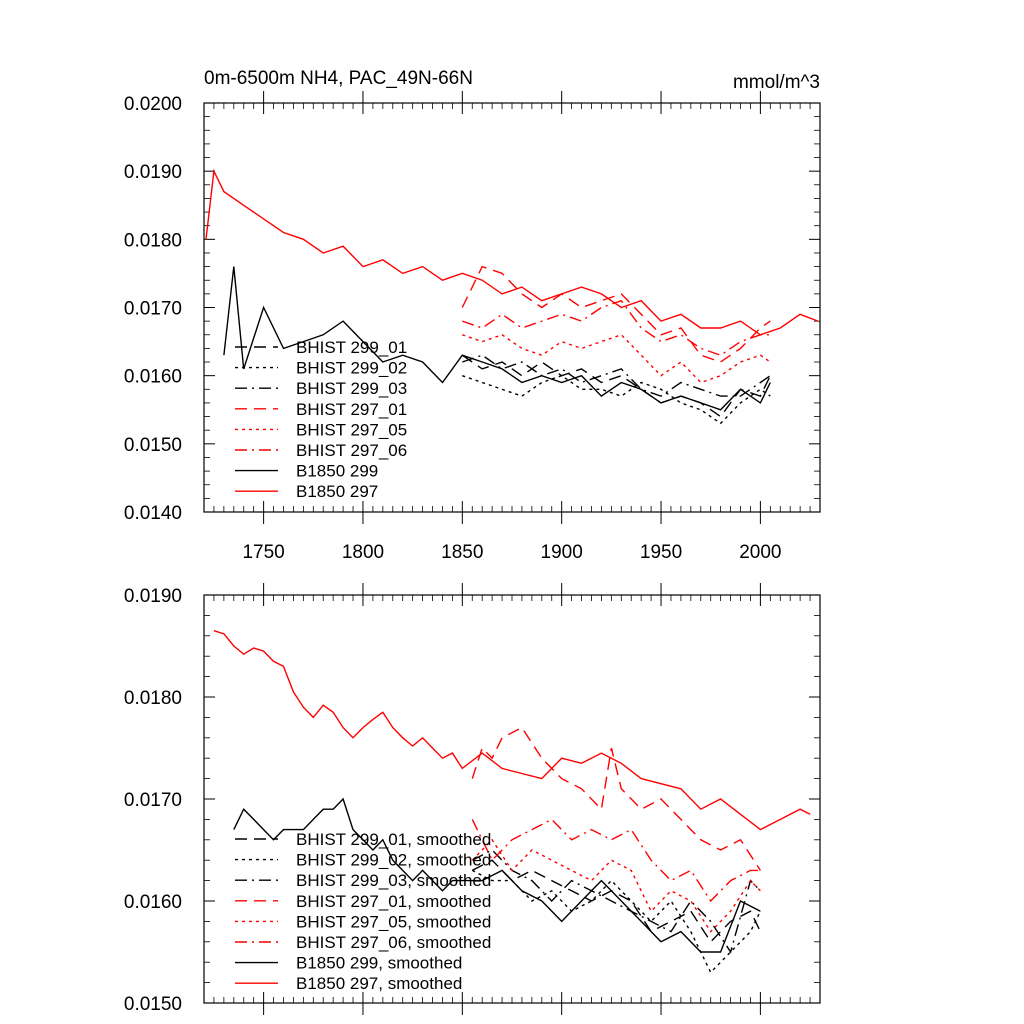 This screenshot has width=1024, height=1024. Describe the element at coordinates (462, 552) in the screenshot. I see `x-tick-label: 1850` at that location.